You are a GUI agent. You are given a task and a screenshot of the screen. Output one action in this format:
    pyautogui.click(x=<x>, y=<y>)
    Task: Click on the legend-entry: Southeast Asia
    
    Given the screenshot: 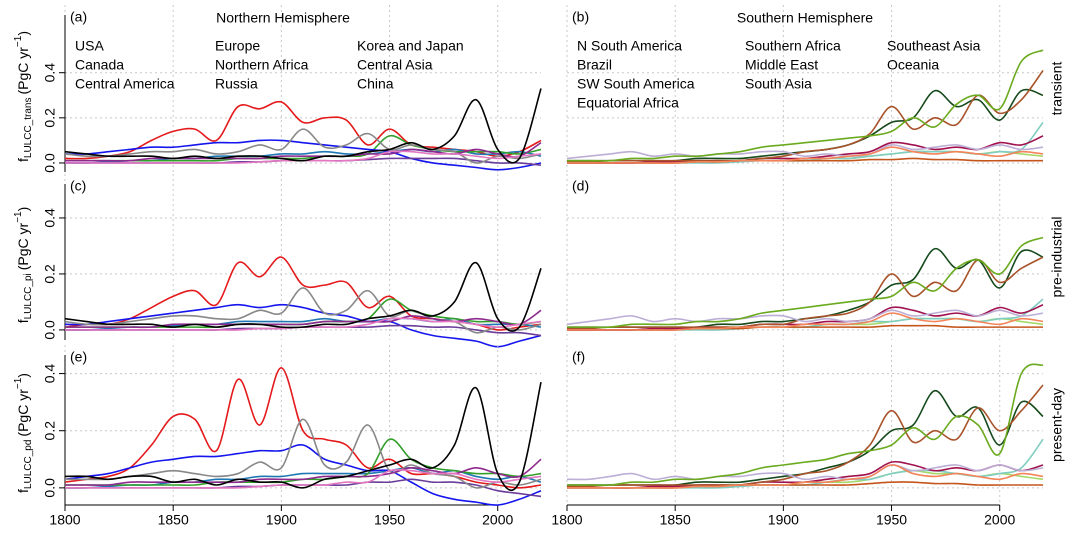 What is the action you would take?
    pyautogui.click(x=934, y=46)
    